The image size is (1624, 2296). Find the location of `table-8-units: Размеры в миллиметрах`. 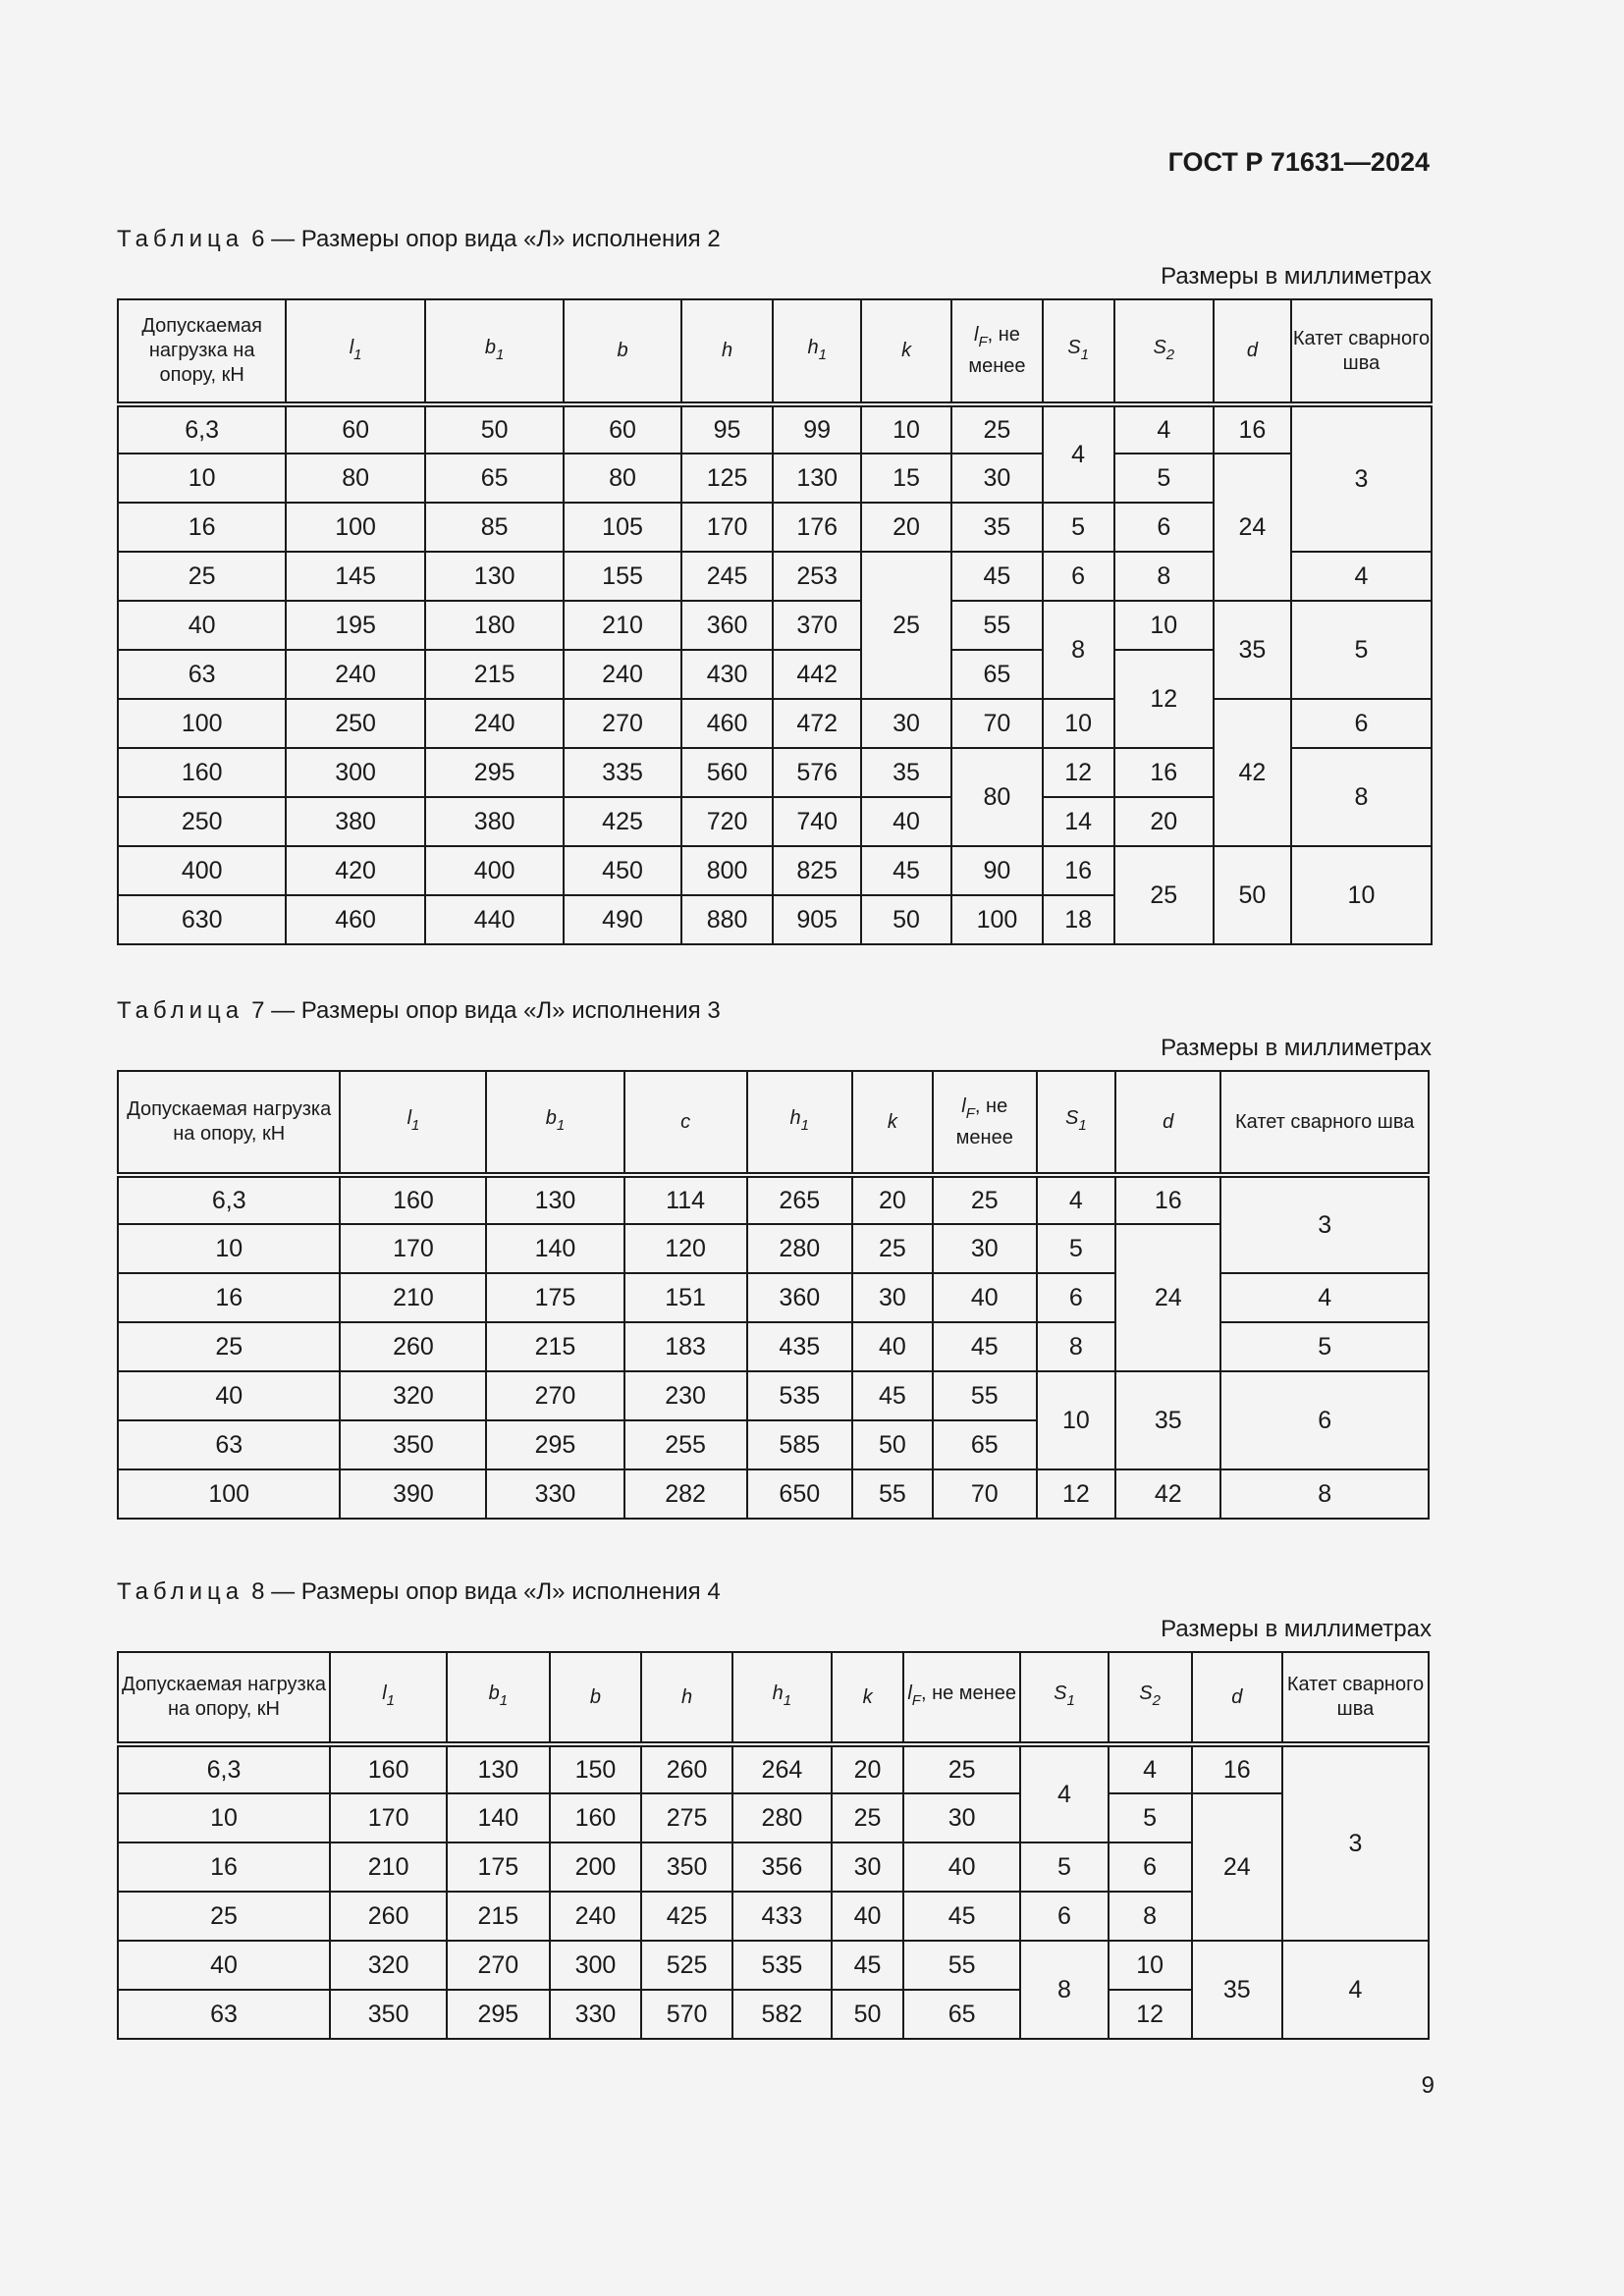

table-8-units: Размеры в миллиметрах is located at coordinates (1296, 1629).